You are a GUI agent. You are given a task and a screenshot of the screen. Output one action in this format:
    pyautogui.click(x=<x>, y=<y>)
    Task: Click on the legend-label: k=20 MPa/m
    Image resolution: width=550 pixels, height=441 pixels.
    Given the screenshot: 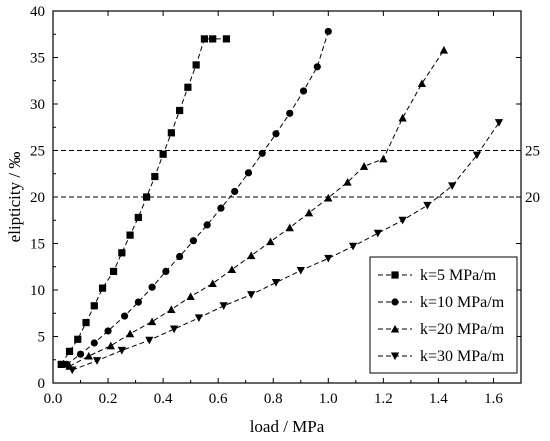 What is the action you would take?
    pyautogui.click(x=462, y=329)
    